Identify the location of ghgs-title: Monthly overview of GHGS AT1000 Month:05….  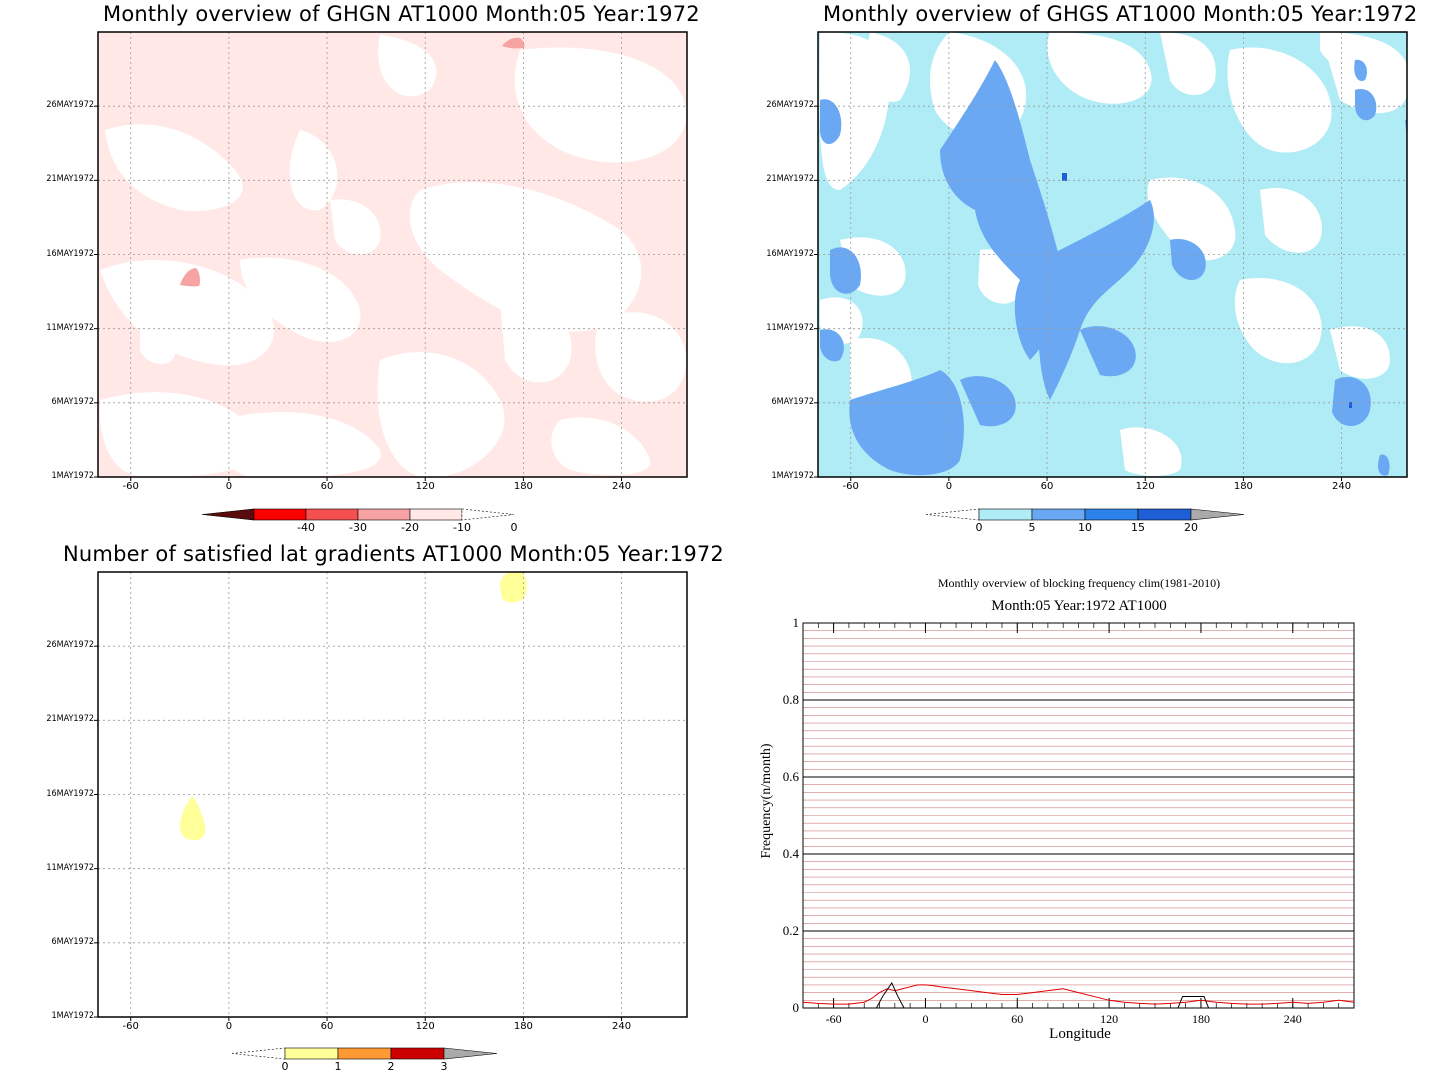
(1120, 14).